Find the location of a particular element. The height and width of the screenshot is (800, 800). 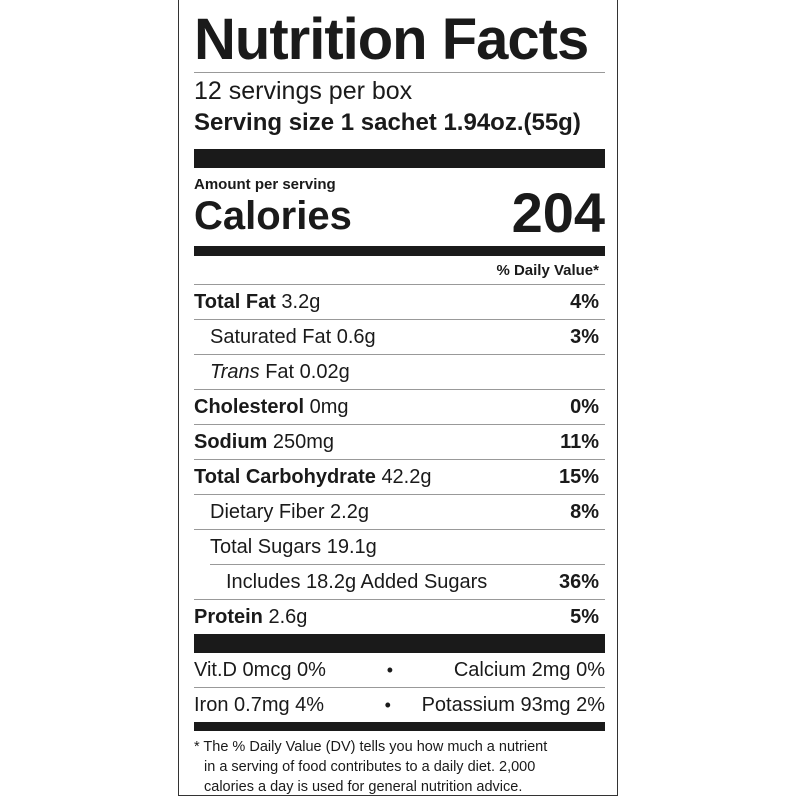

nutrient-row-saturated-fat: Saturated Fat 0.6g 3% is located at coordinates (399, 336).